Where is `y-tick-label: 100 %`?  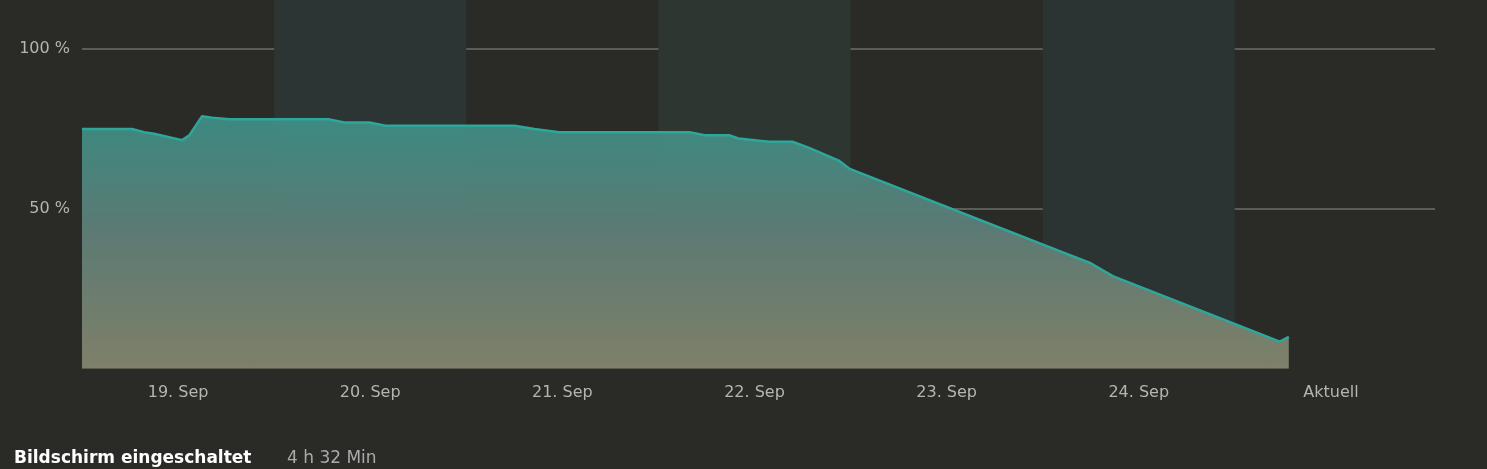 y-tick-label: 100 % is located at coordinates (44, 48).